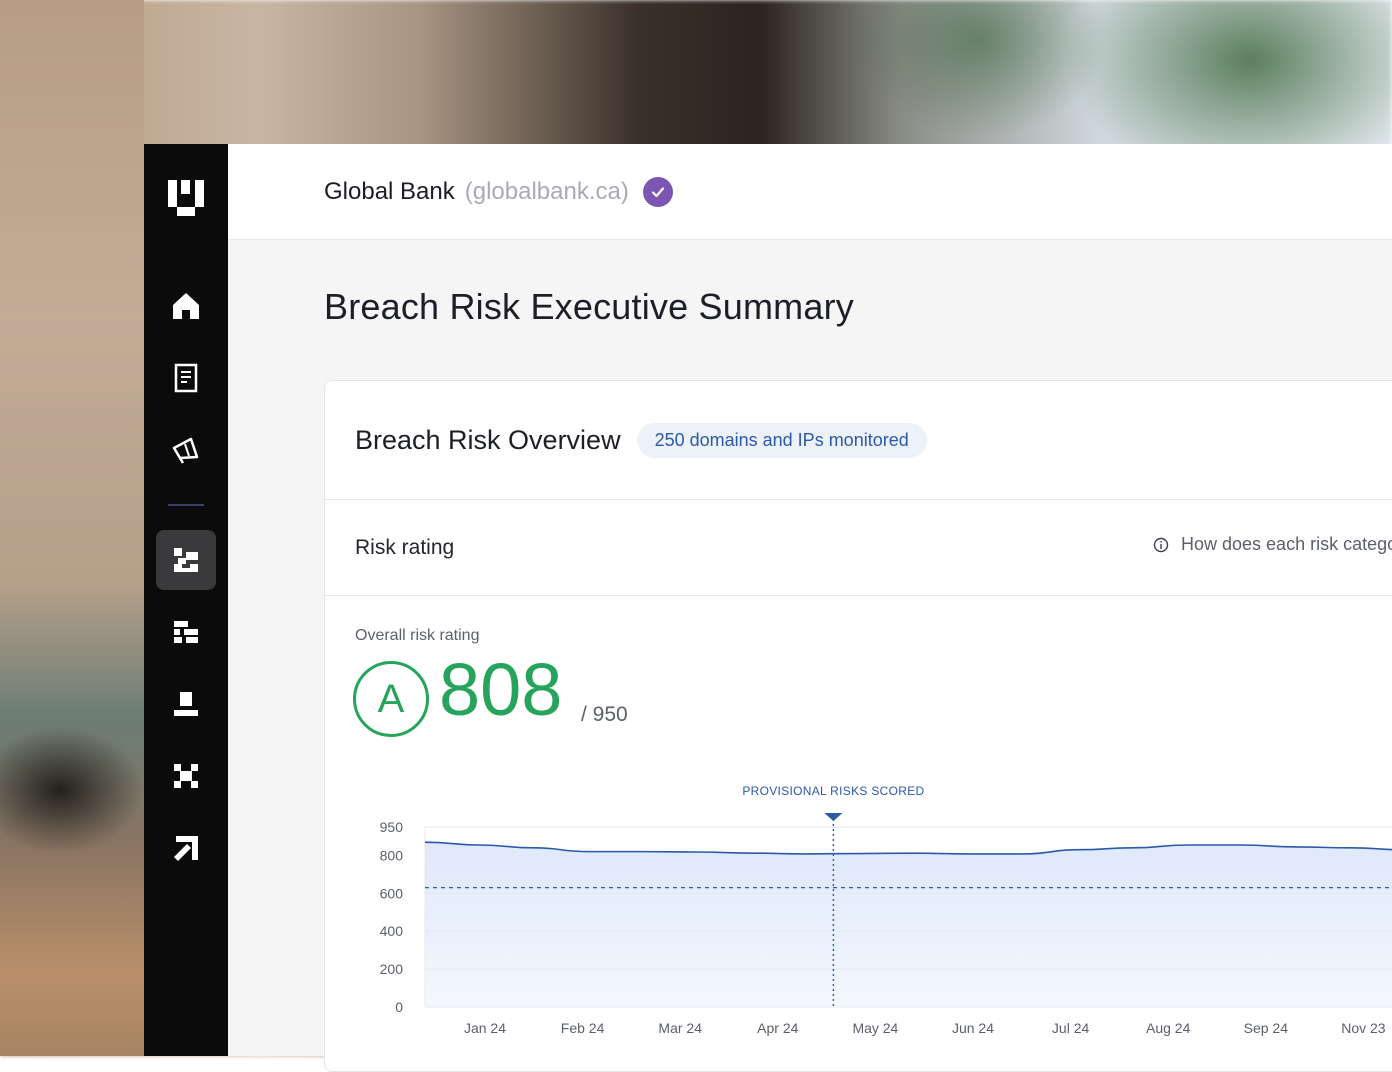 This screenshot has height=1072, width=1392. Describe the element at coordinates (186, 505) in the screenshot. I see `sidebar-divider` at that location.